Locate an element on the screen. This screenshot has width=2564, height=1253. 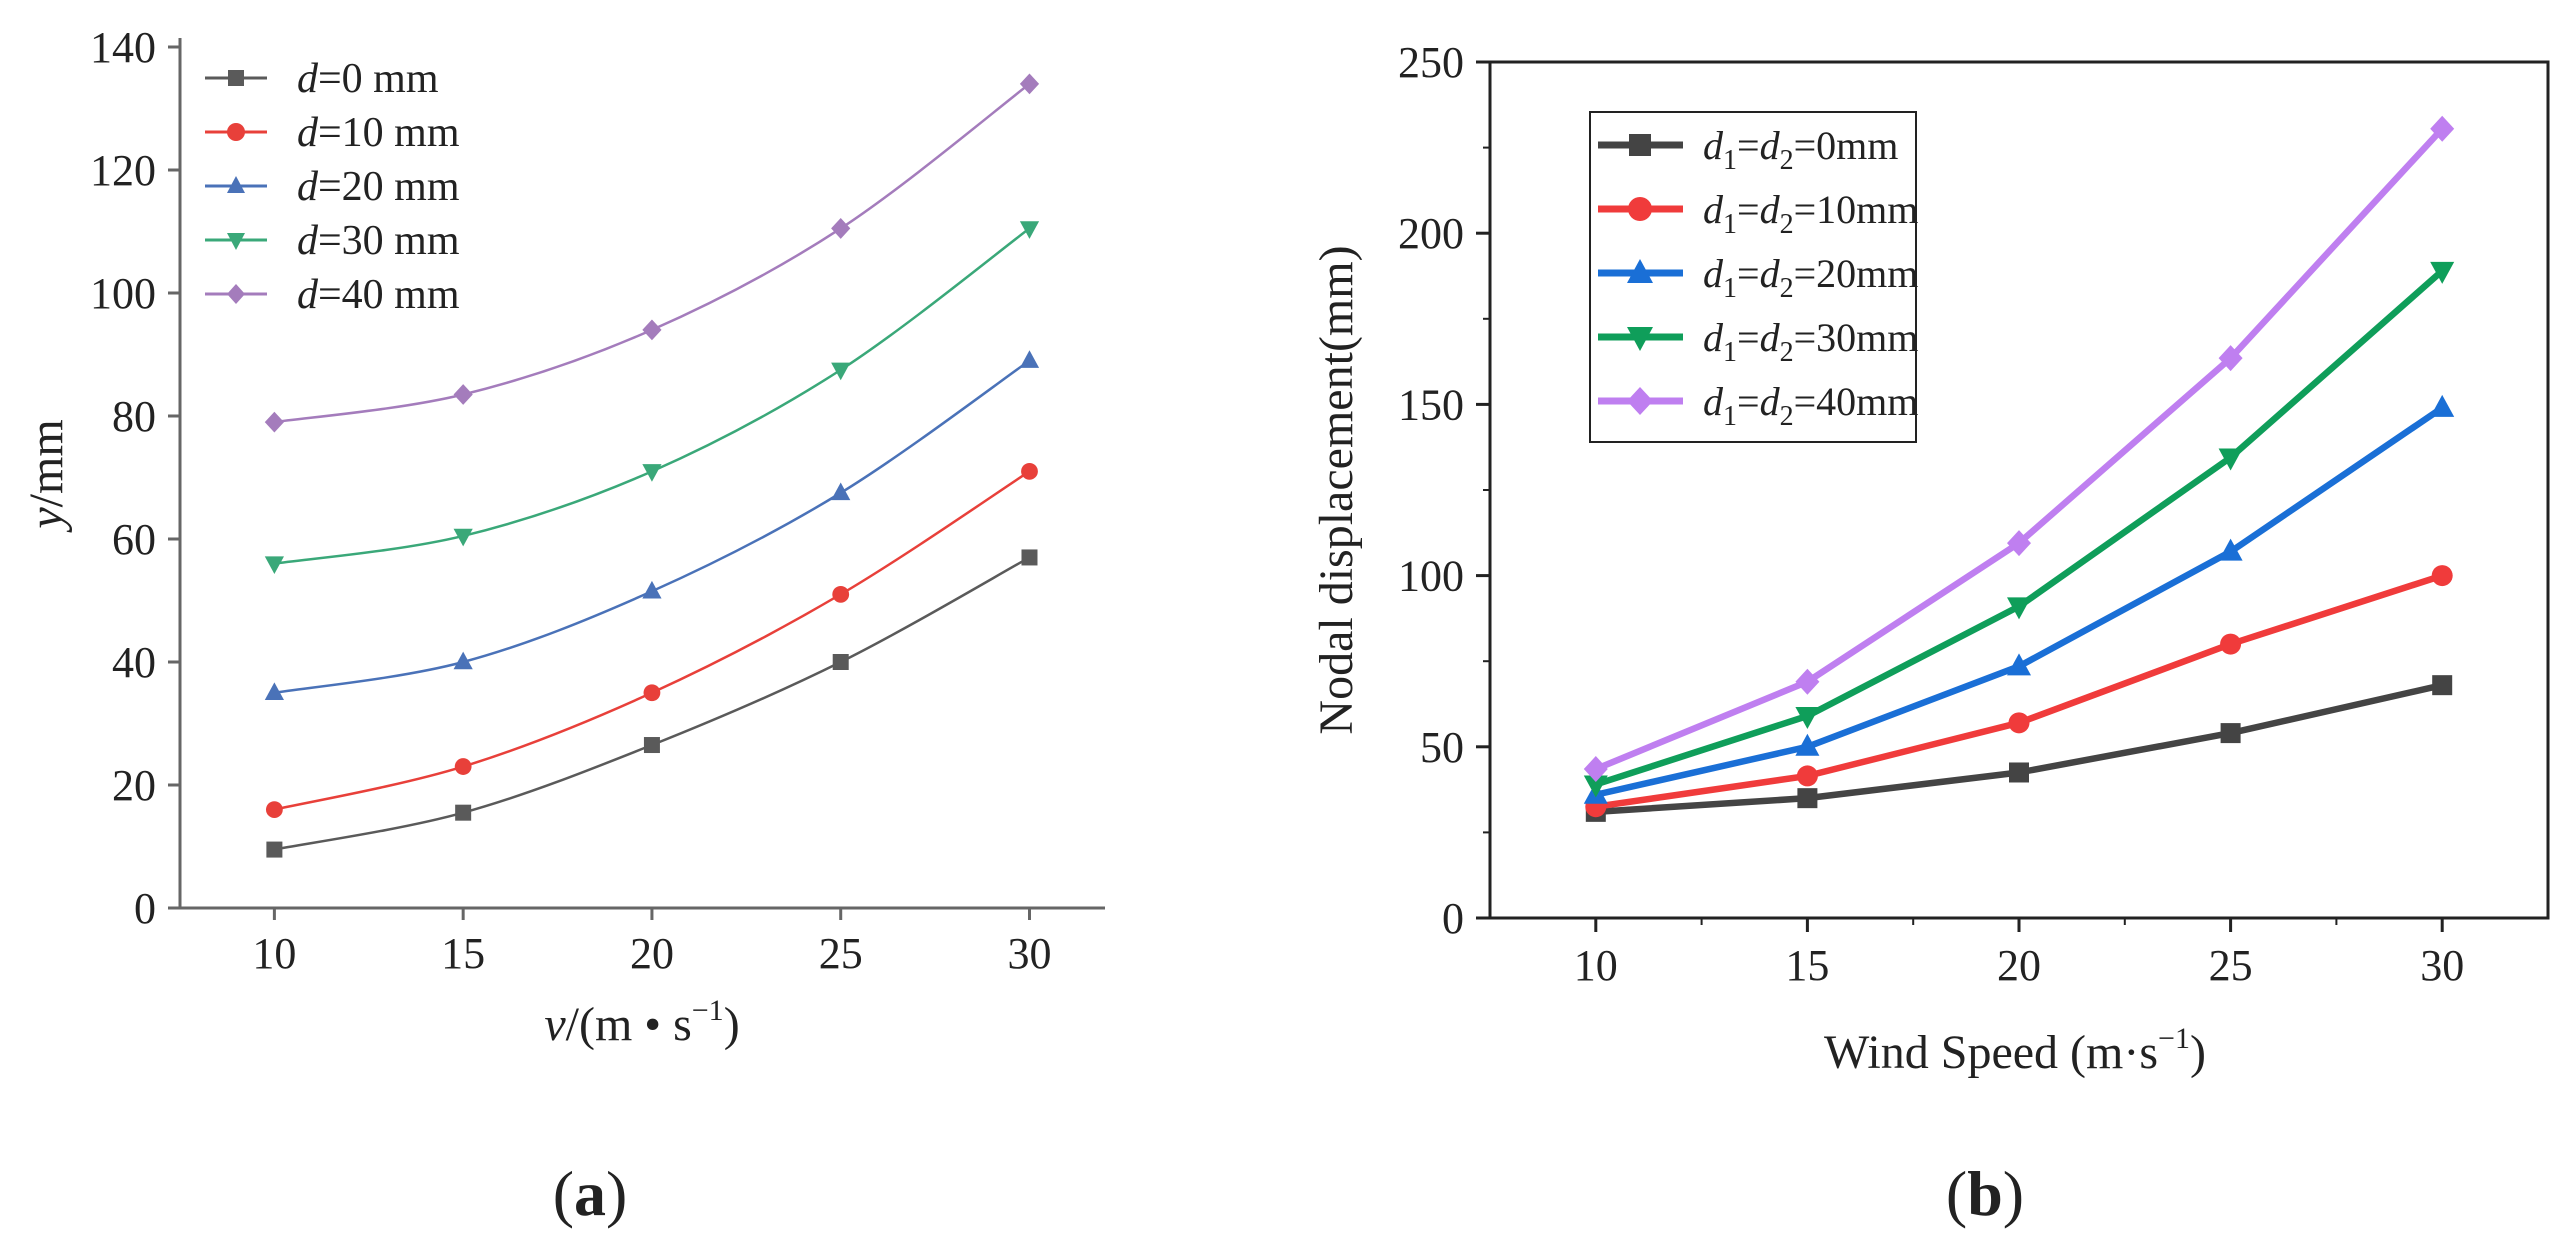
chart-b-legend-label: d1=d2=20mm is located at coordinates (1810, 277).